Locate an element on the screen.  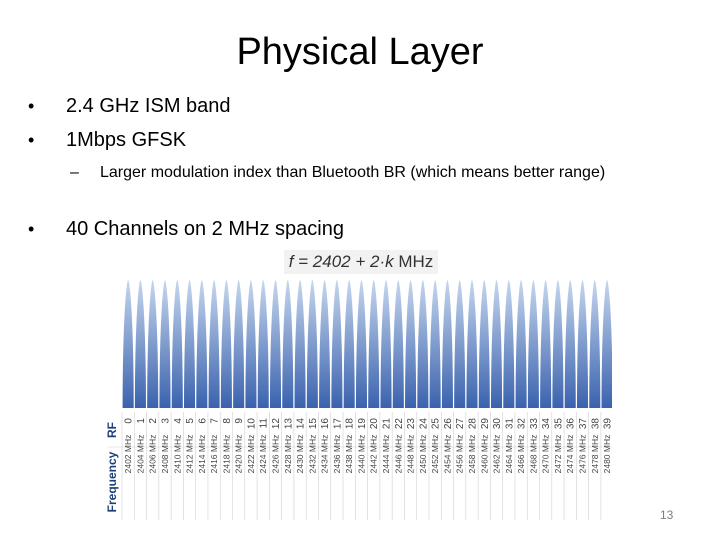
frequency-label: 2440 MHz is located at coordinates (361, 454).